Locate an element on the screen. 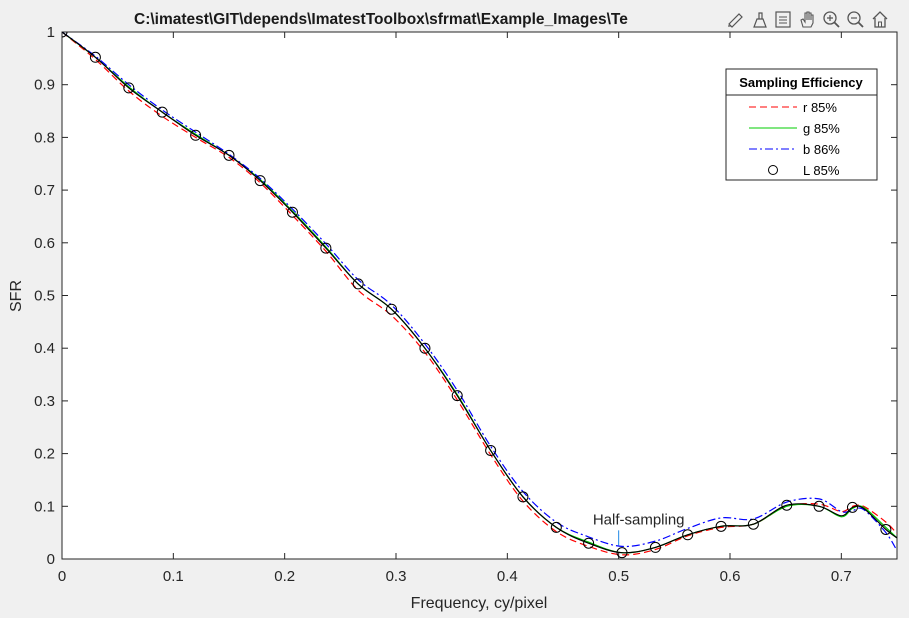 The image size is (909, 618). y-tick-label: 0.2 is located at coordinates (44, 454).